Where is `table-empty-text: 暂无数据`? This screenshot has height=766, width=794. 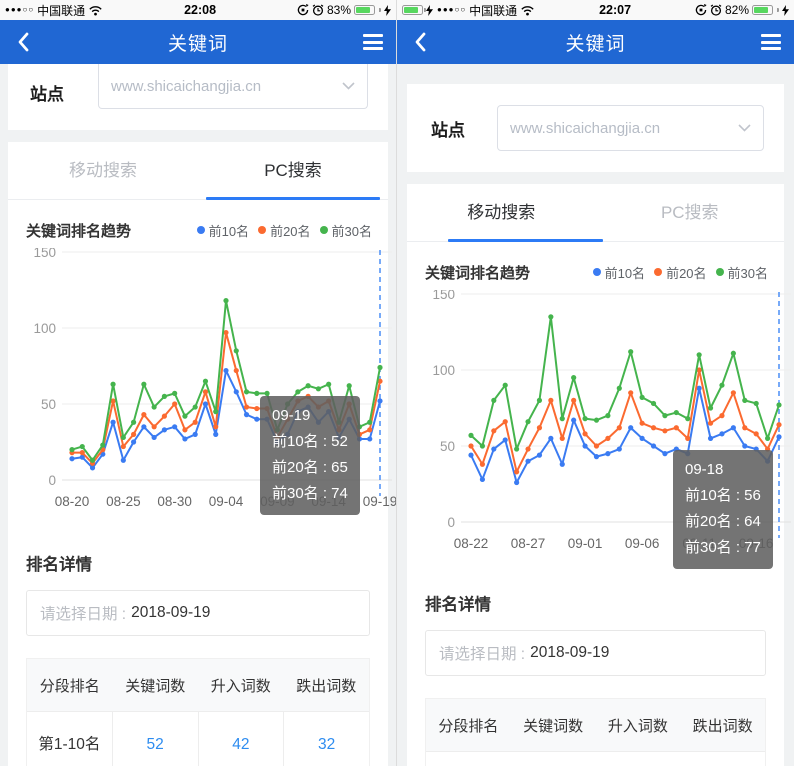
table-empty-text: 暂无数据 is located at coordinates (595, 758).